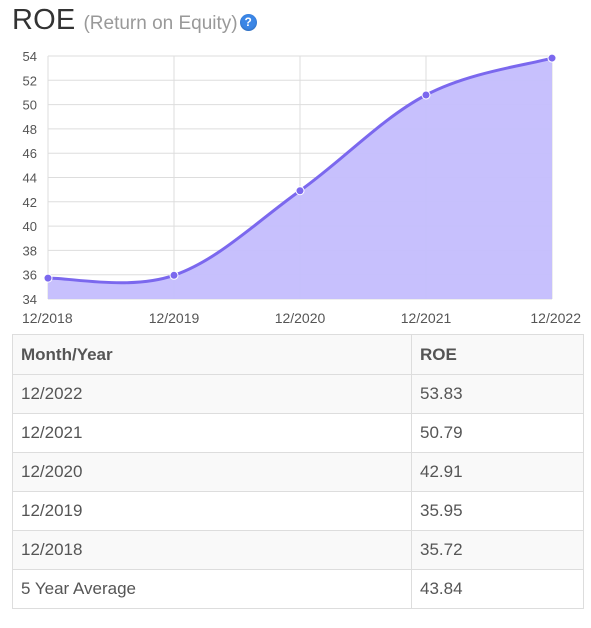  Describe the element at coordinates (426, 318) in the screenshot. I see `x-tick-label: 12/2021` at that location.